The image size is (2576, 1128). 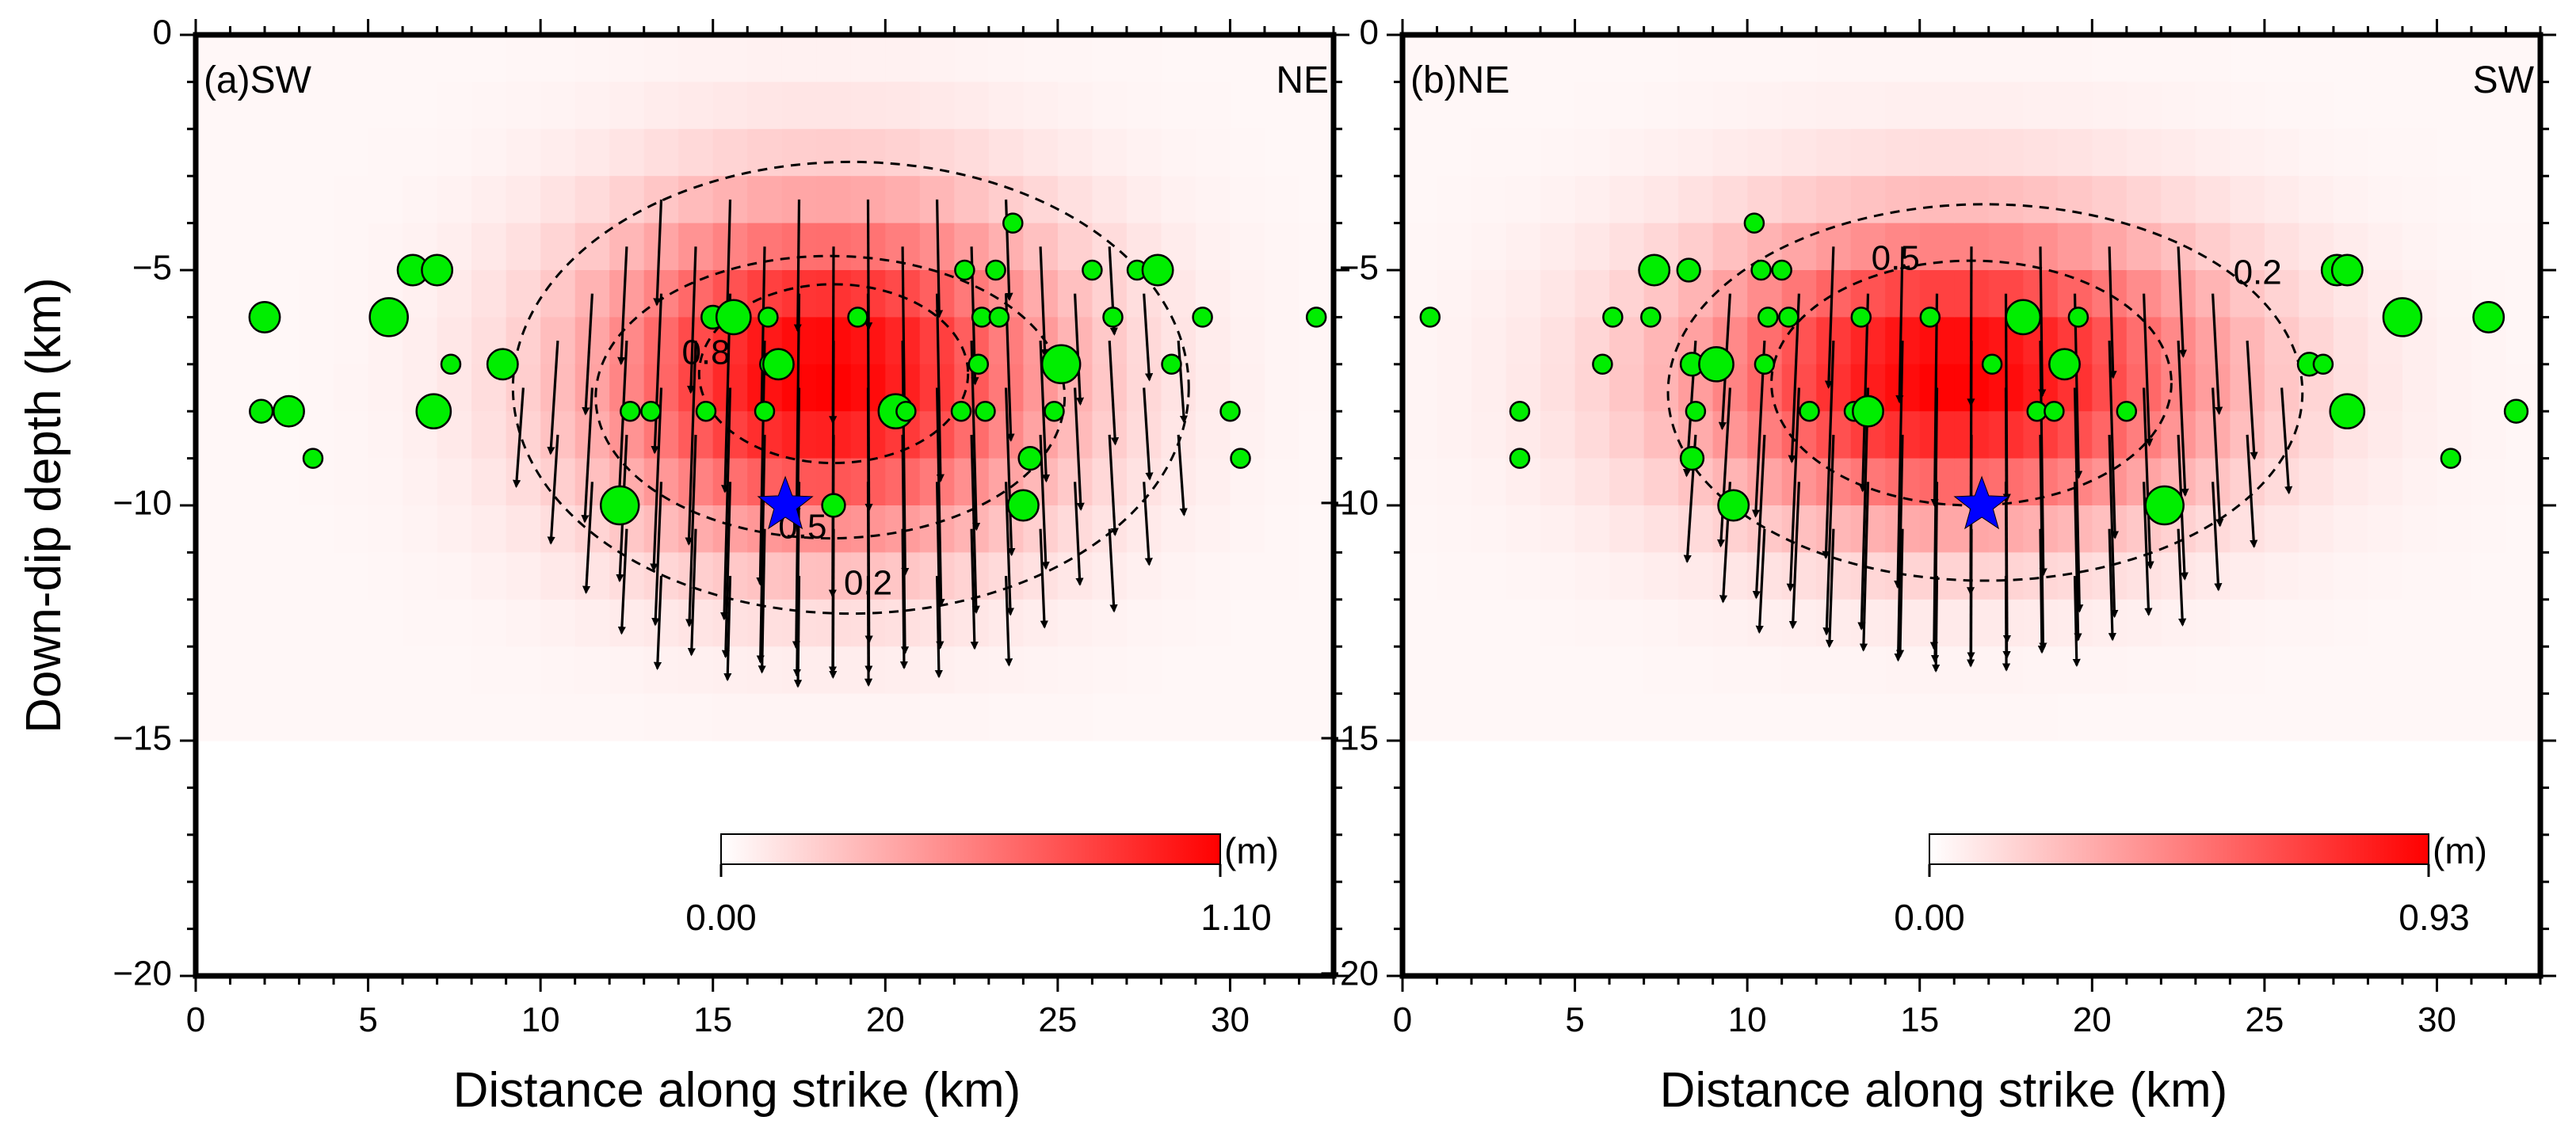 I want to click on x-tick-label: 0, so click(x=195, y=1020).